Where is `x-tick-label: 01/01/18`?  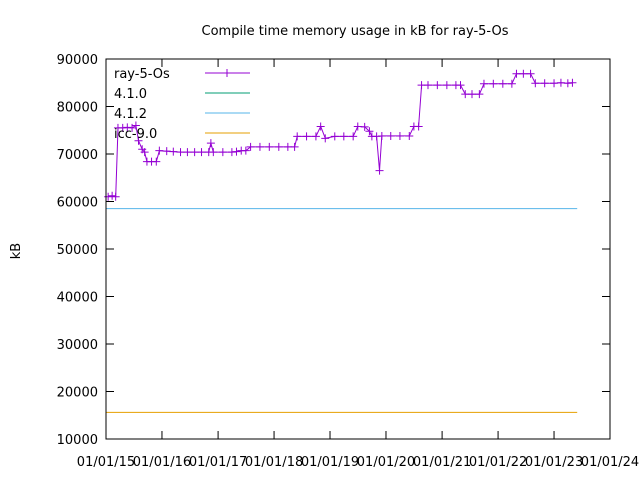 x-tick-label: 01/01/18 is located at coordinates (274, 462).